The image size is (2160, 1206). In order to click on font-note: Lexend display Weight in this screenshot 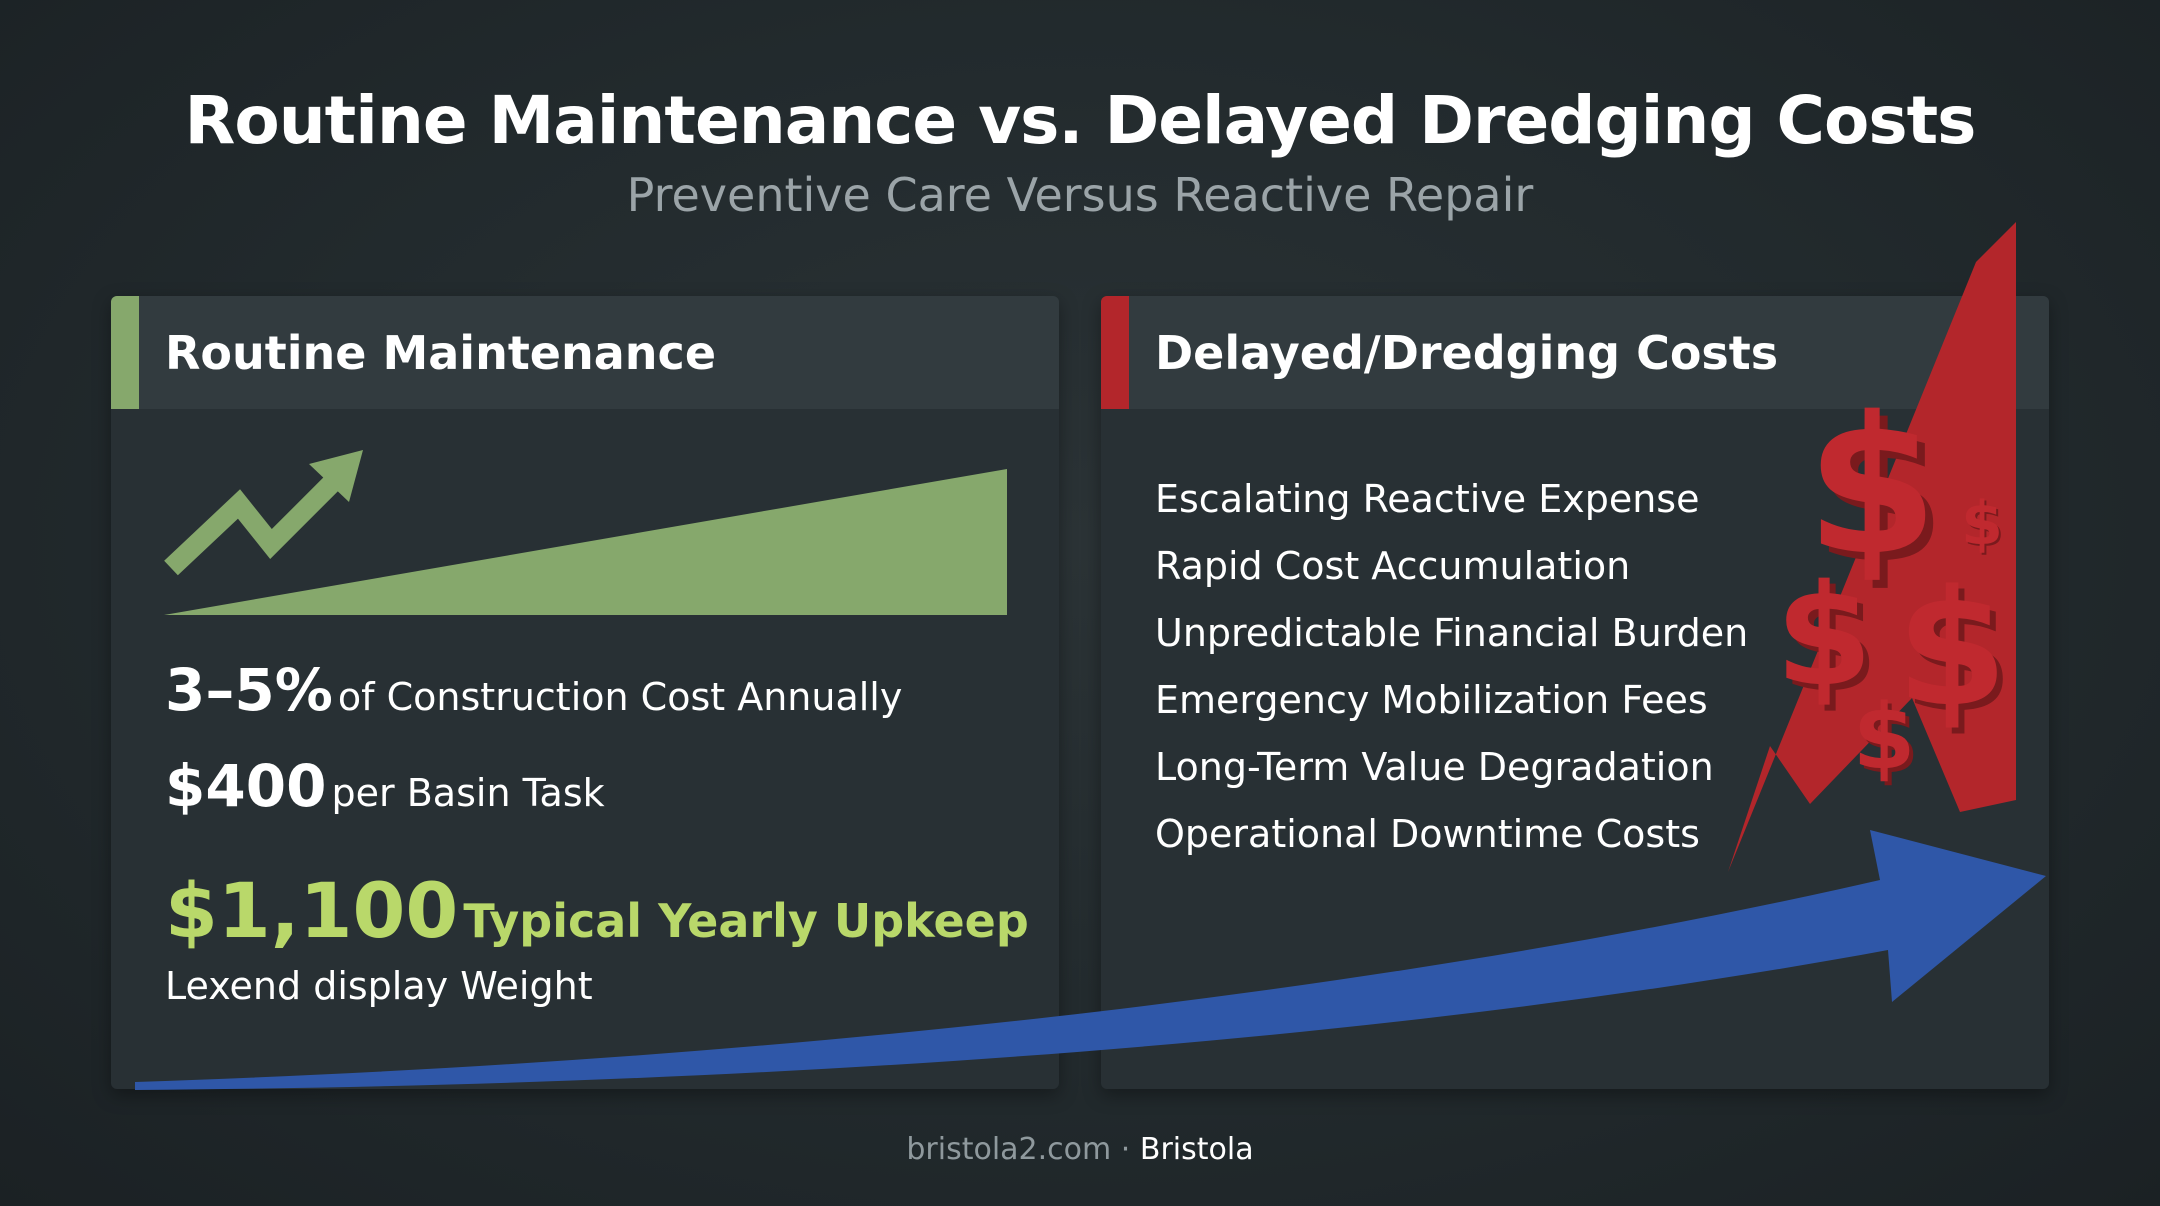, I will do `click(379, 986)`.